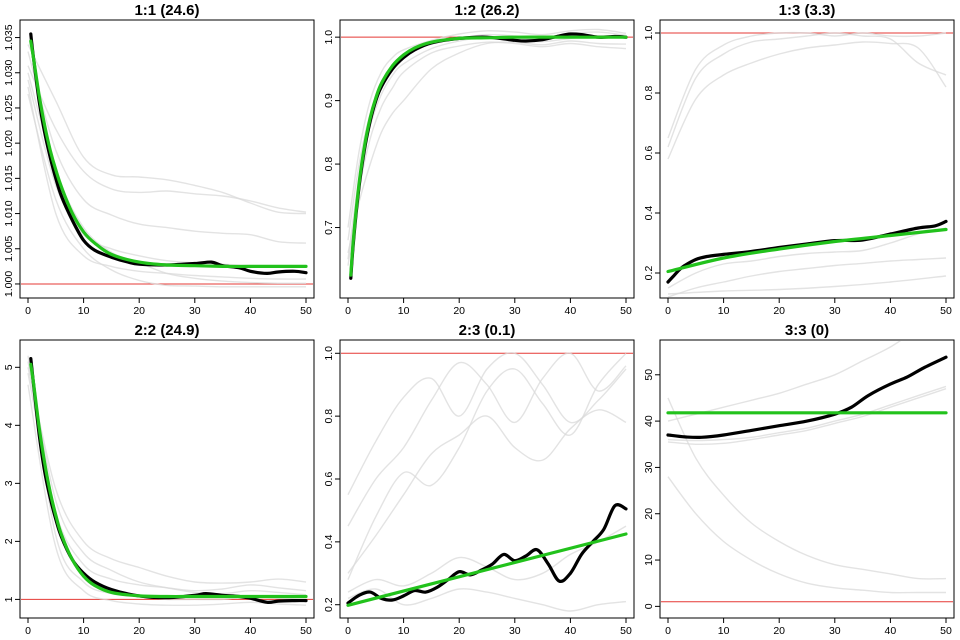 The height and width of the screenshot is (640, 960). Describe the element at coordinates (9, 367) in the screenshot. I see `y-tick-label: 5` at that location.